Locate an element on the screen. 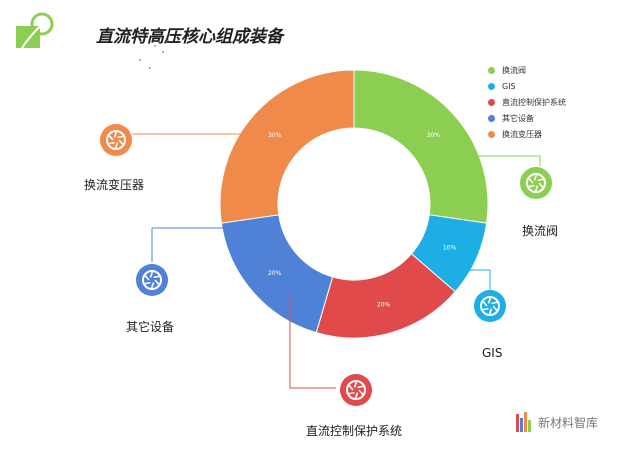 This screenshot has width=640, height=452. callout-icon-control is located at coordinates (356, 390).